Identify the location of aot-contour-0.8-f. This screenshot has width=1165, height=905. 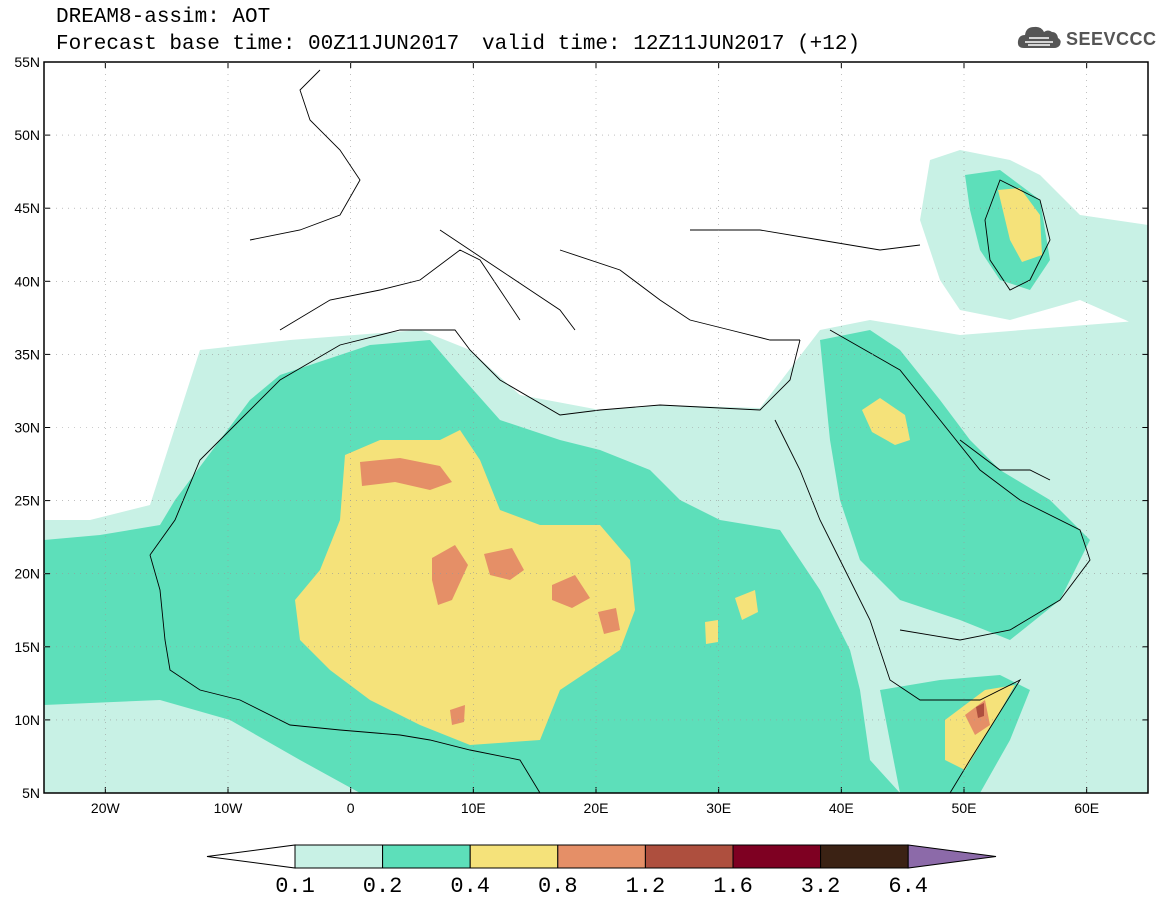
(457, 715).